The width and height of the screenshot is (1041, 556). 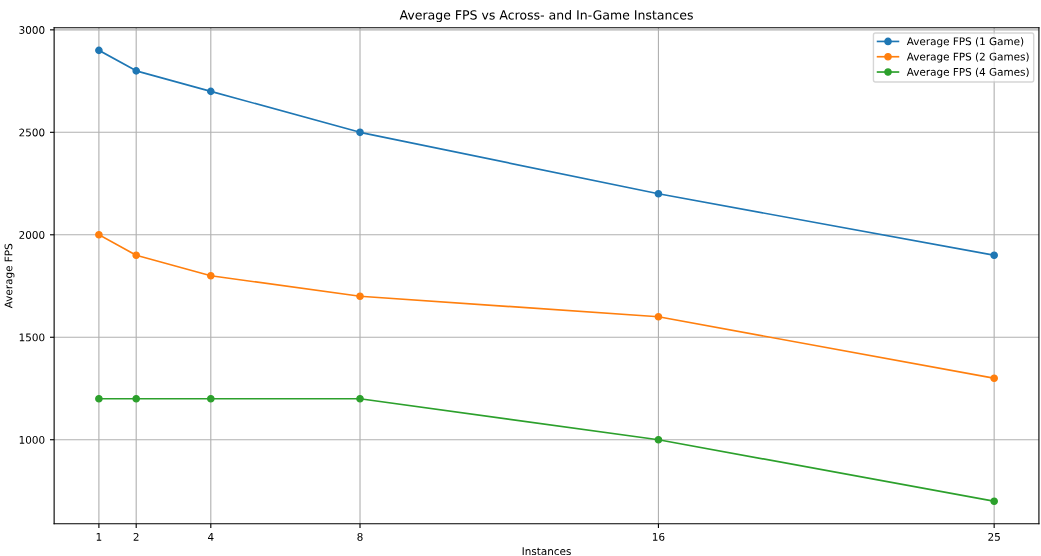 I want to click on x-tick-label: 16, so click(x=658, y=536).